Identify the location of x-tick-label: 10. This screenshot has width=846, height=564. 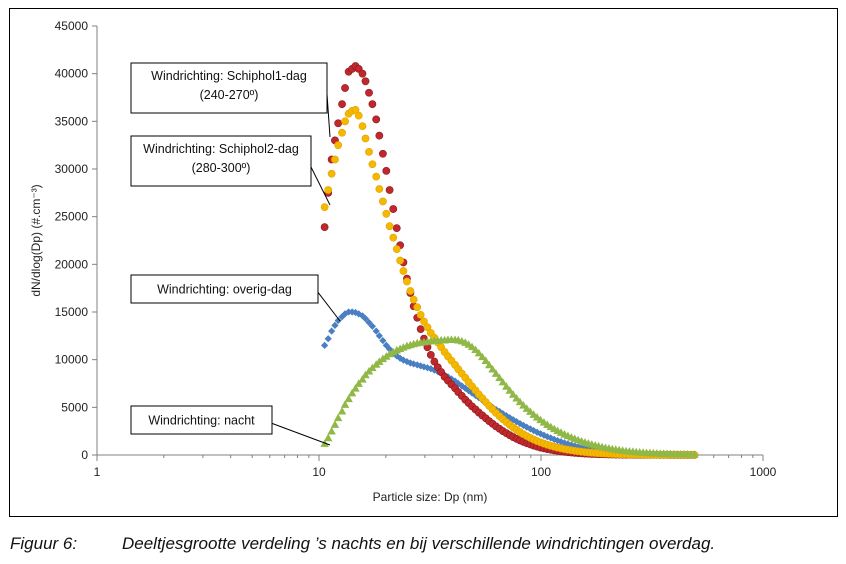
(319, 472).